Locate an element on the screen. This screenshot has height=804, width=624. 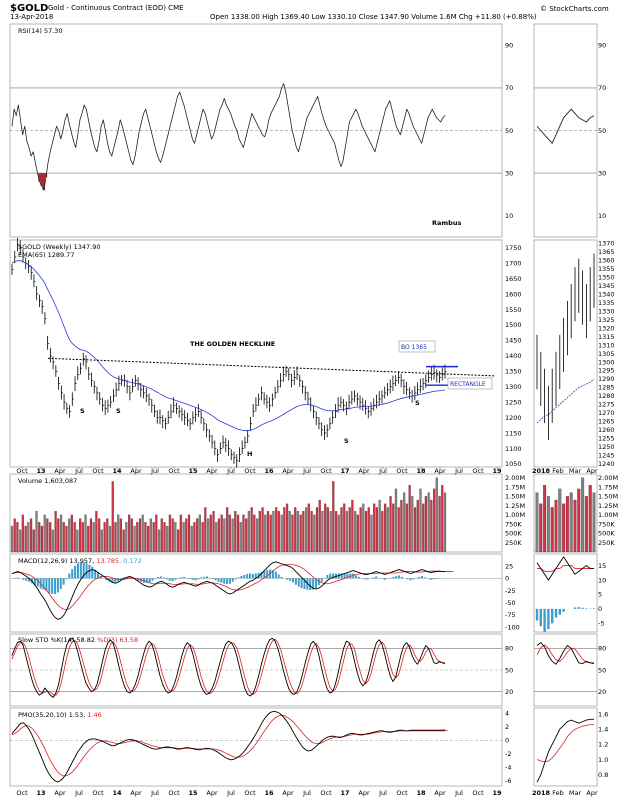
macd-legend-value: MACD(12,26,9) 13.957, is located at coordinates (57, 561).